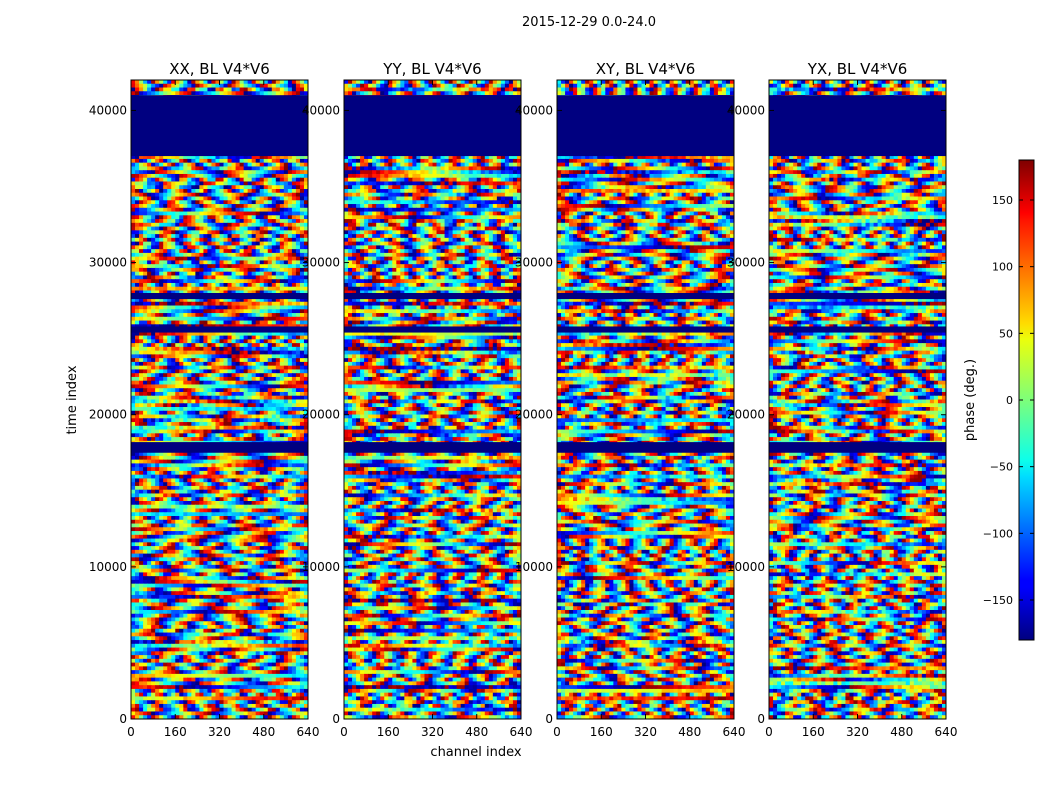  Describe the element at coordinates (998, 600) in the screenshot. I see `colorbar-tick-label: −150` at that location.